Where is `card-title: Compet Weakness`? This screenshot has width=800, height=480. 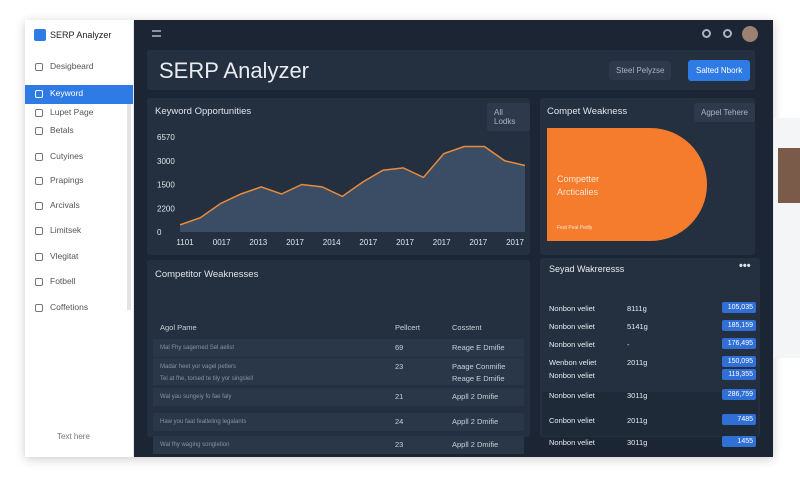 card-title: Compet Weakness is located at coordinates (587, 111).